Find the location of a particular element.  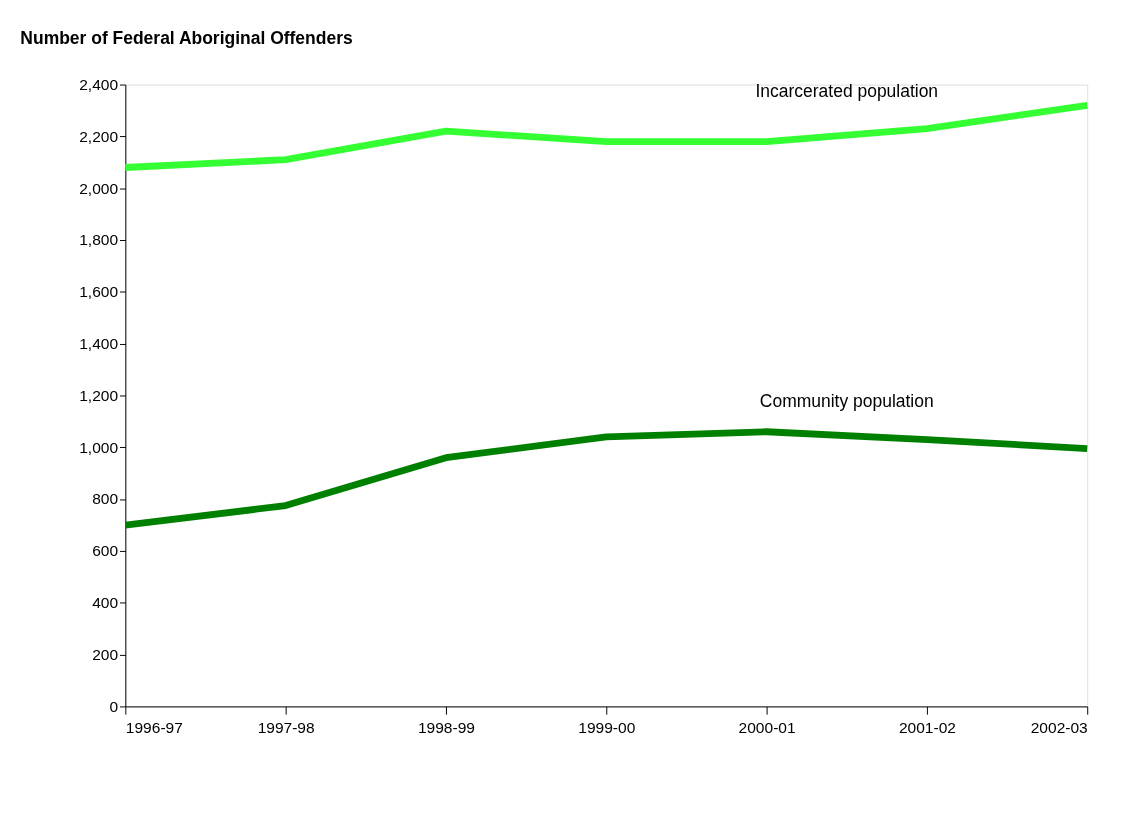

y-tick-label: 600 is located at coordinates (105, 551).